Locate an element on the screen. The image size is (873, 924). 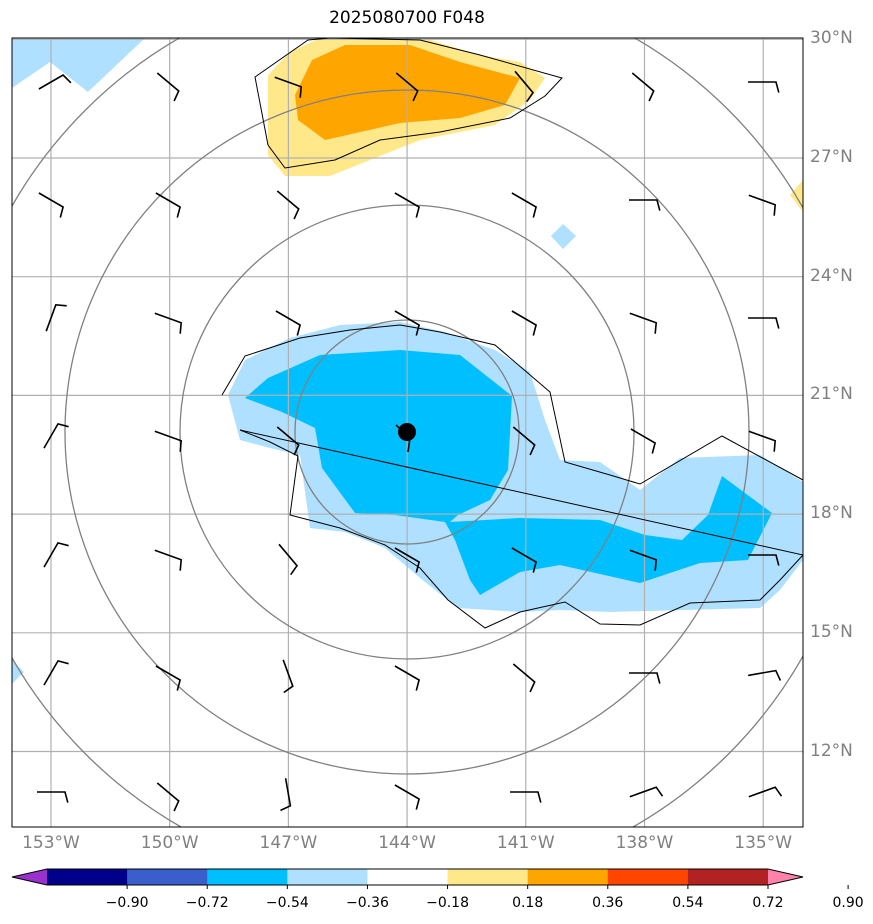
latitude-label: 27°N is located at coordinates (831, 157).